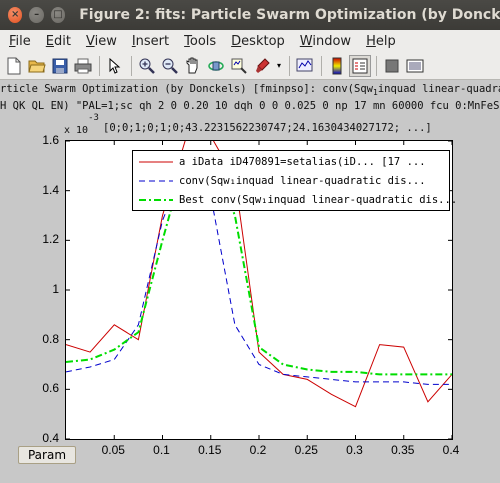 The image size is (500, 483). Describe the element at coordinates (451, 450) in the screenshot. I see `x-tick-label: 0.4` at that location.